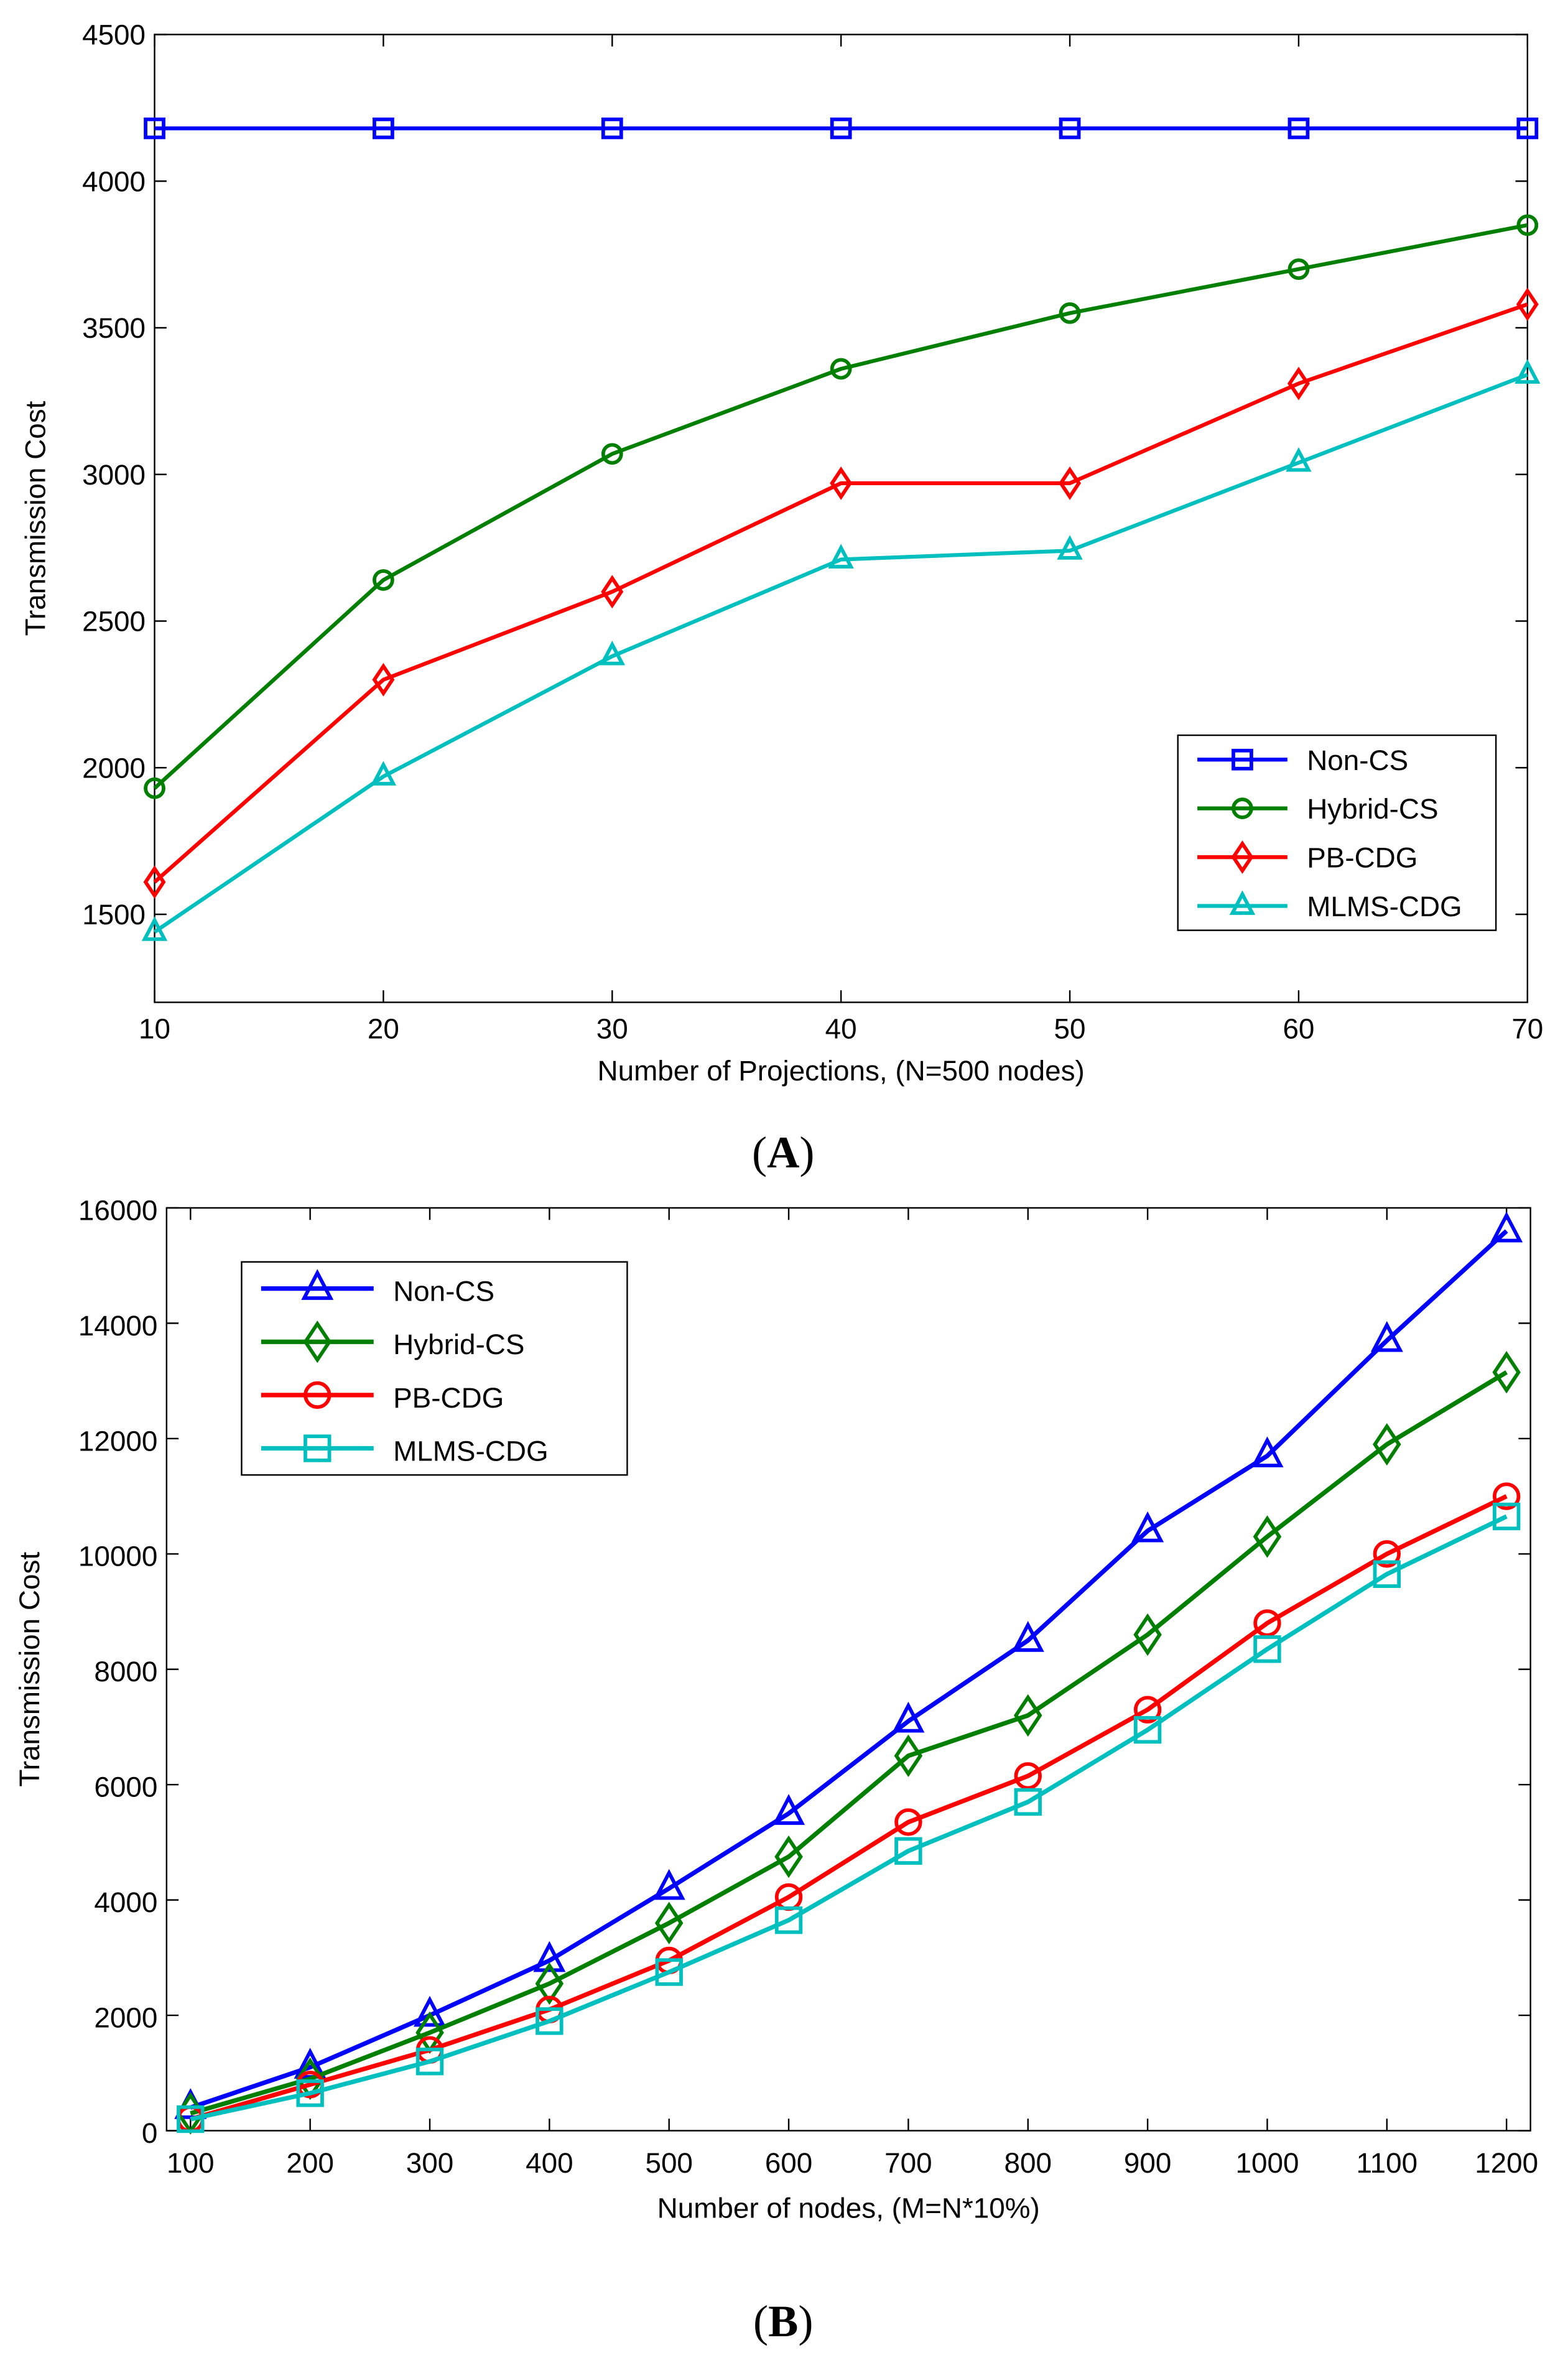 The height and width of the screenshot is (2358, 1568). Describe the element at coordinates (117, 1556) in the screenshot. I see `y-tick-label: 10000` at that location.